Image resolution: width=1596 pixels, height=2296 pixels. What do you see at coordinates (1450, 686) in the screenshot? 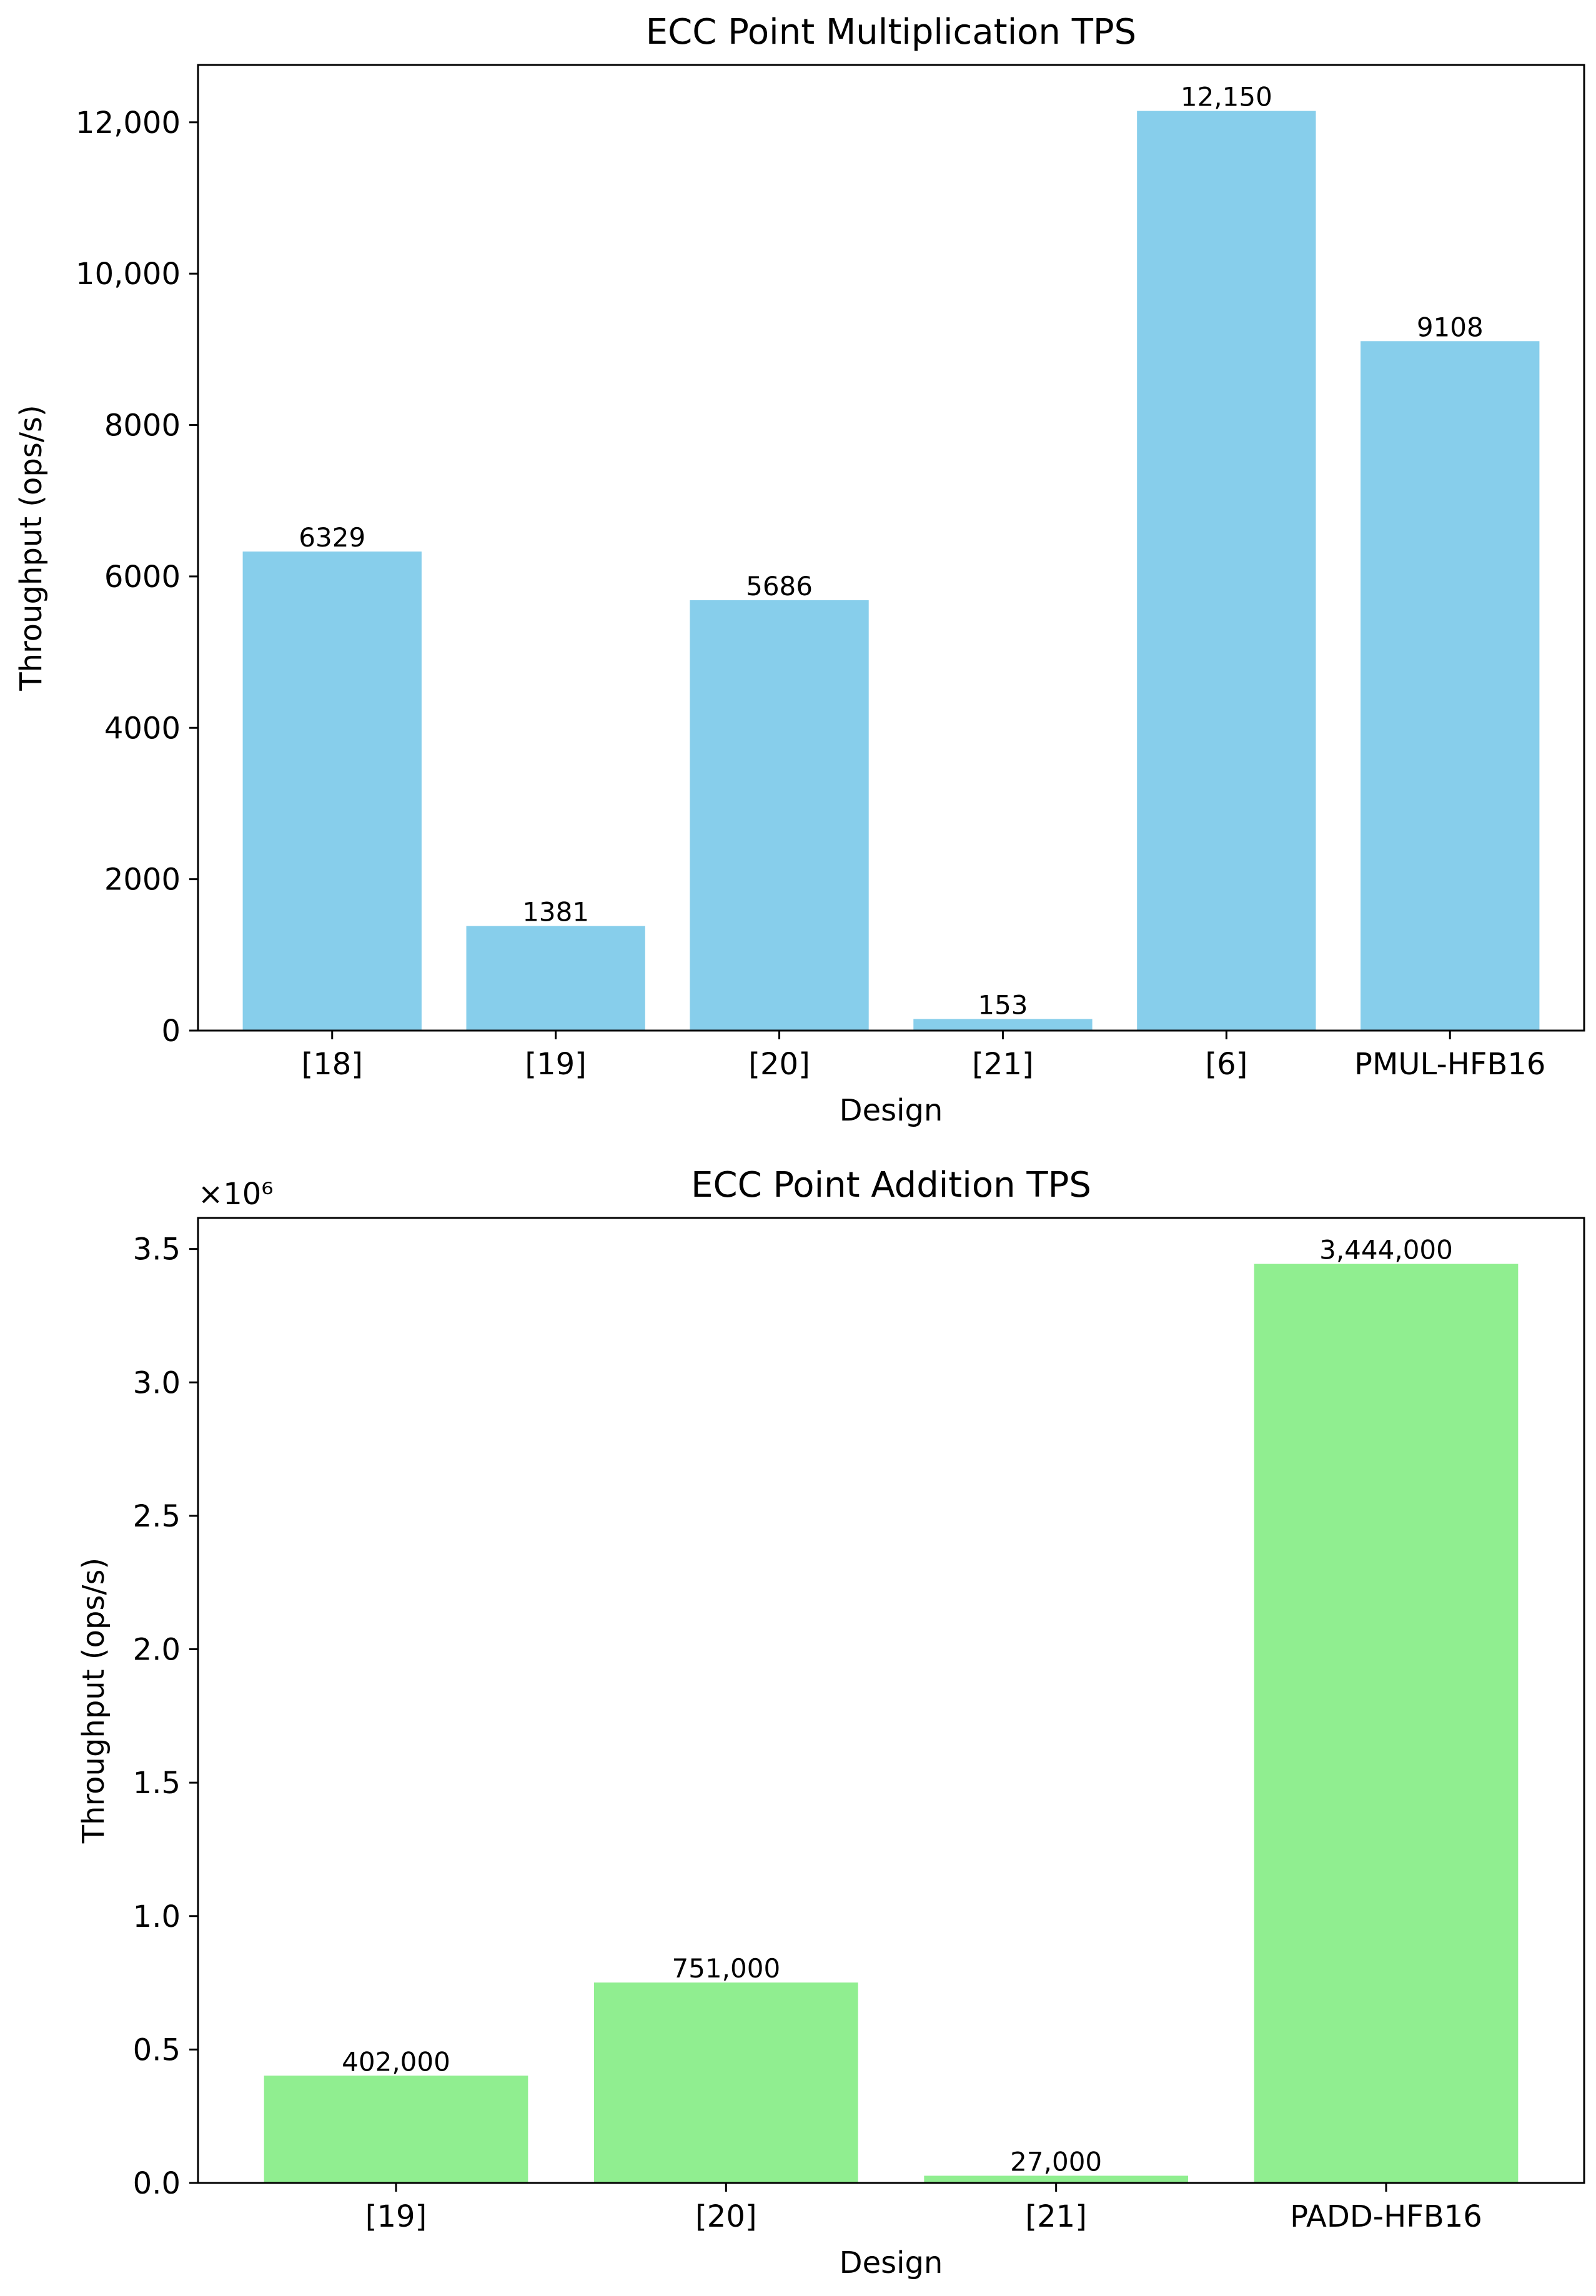
I see `bar-pmulhfb16` at bounding box center [1450, 686].